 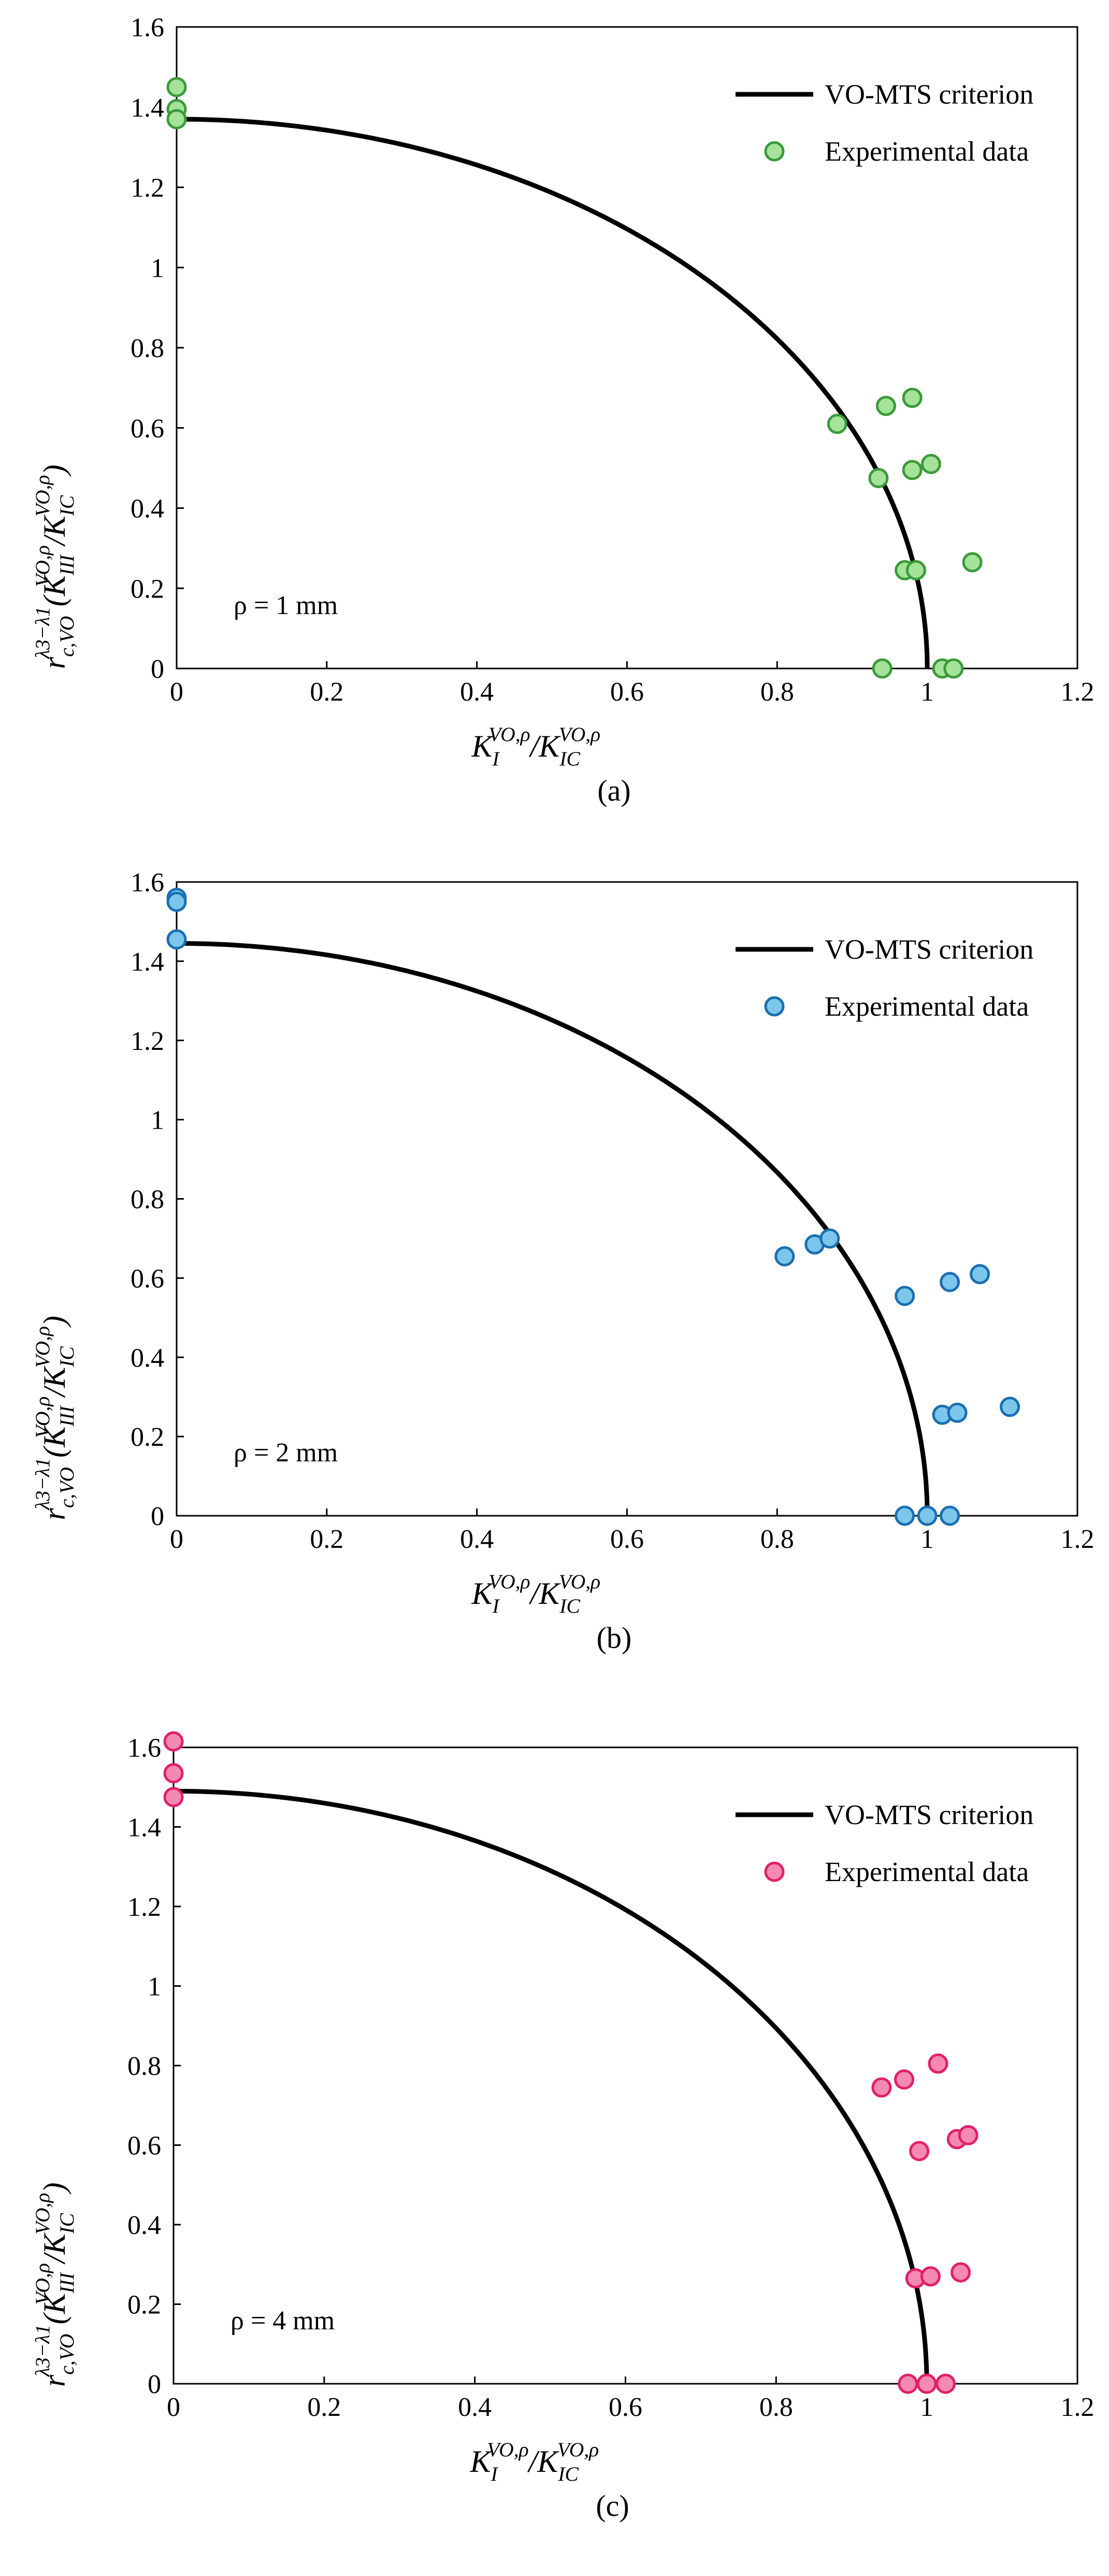 What do you see at coordinates (613, 790) in the screenshot?
I see `panel-caption: (a)` at bounding box center [613, 790].